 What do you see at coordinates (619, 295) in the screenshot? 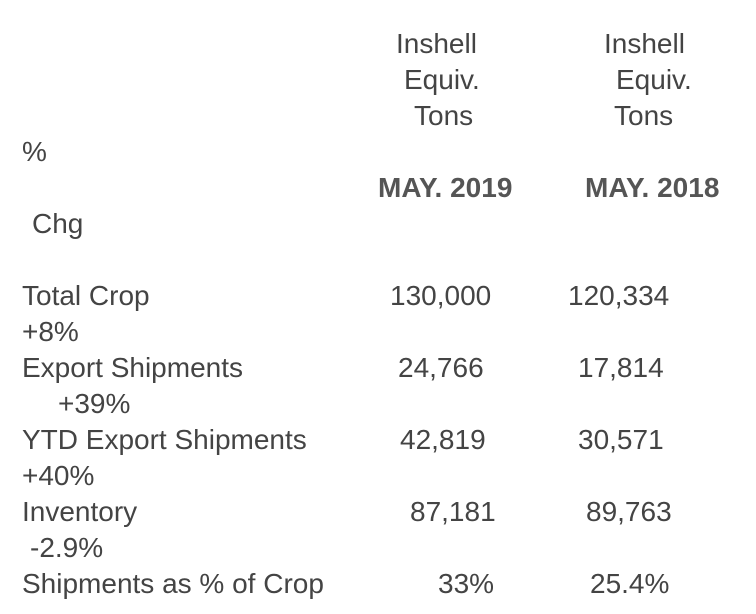
I see `row-value-2018-total-crop: 120,334` at bounding box center [619, 295].